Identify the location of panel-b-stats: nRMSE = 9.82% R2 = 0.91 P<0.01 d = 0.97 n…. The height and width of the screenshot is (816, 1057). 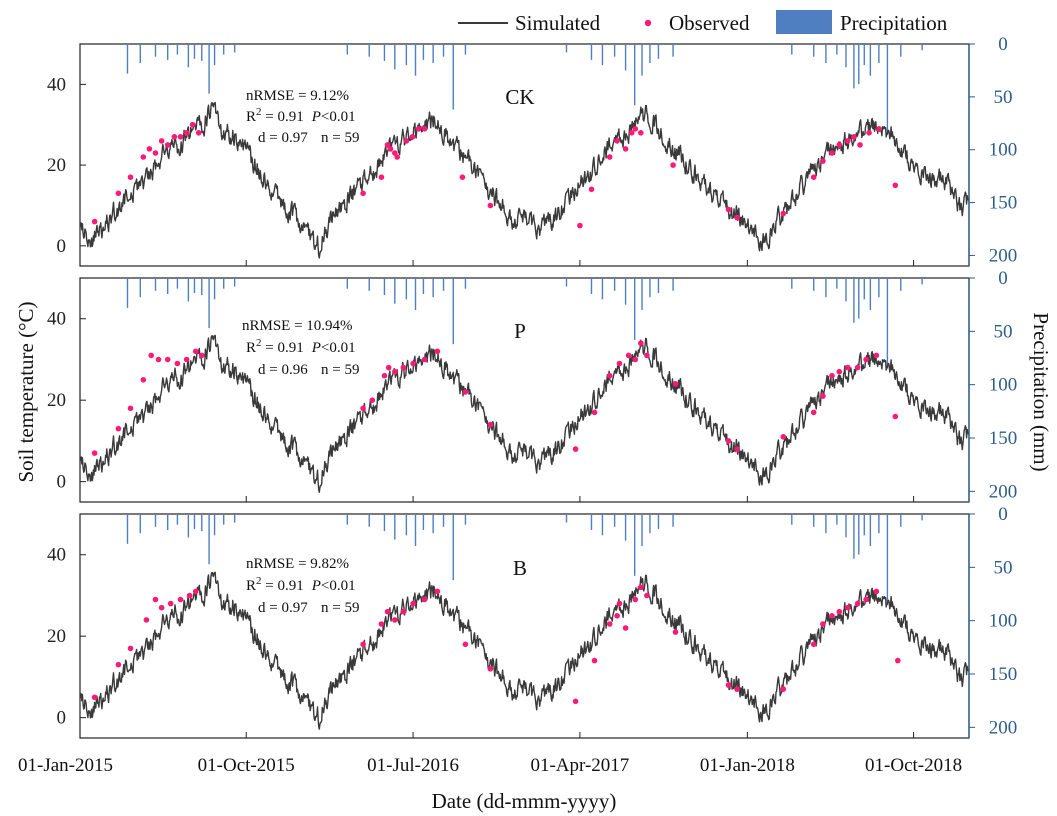
(302, 586).